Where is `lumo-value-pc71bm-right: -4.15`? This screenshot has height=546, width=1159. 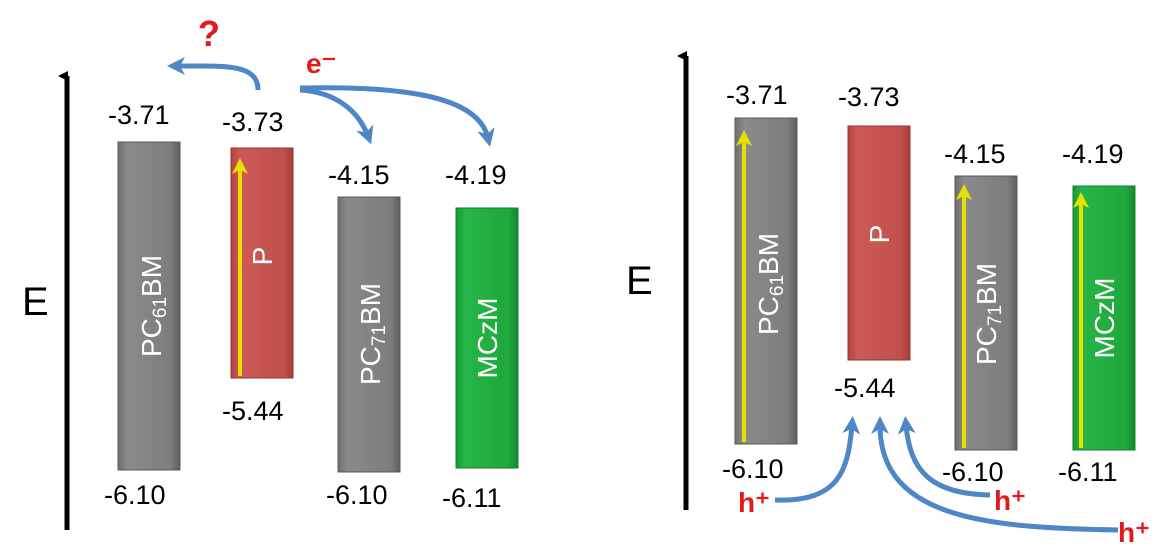
lumo-value-pc71bm-right: -4.15 is located at coordinates (975, 154).